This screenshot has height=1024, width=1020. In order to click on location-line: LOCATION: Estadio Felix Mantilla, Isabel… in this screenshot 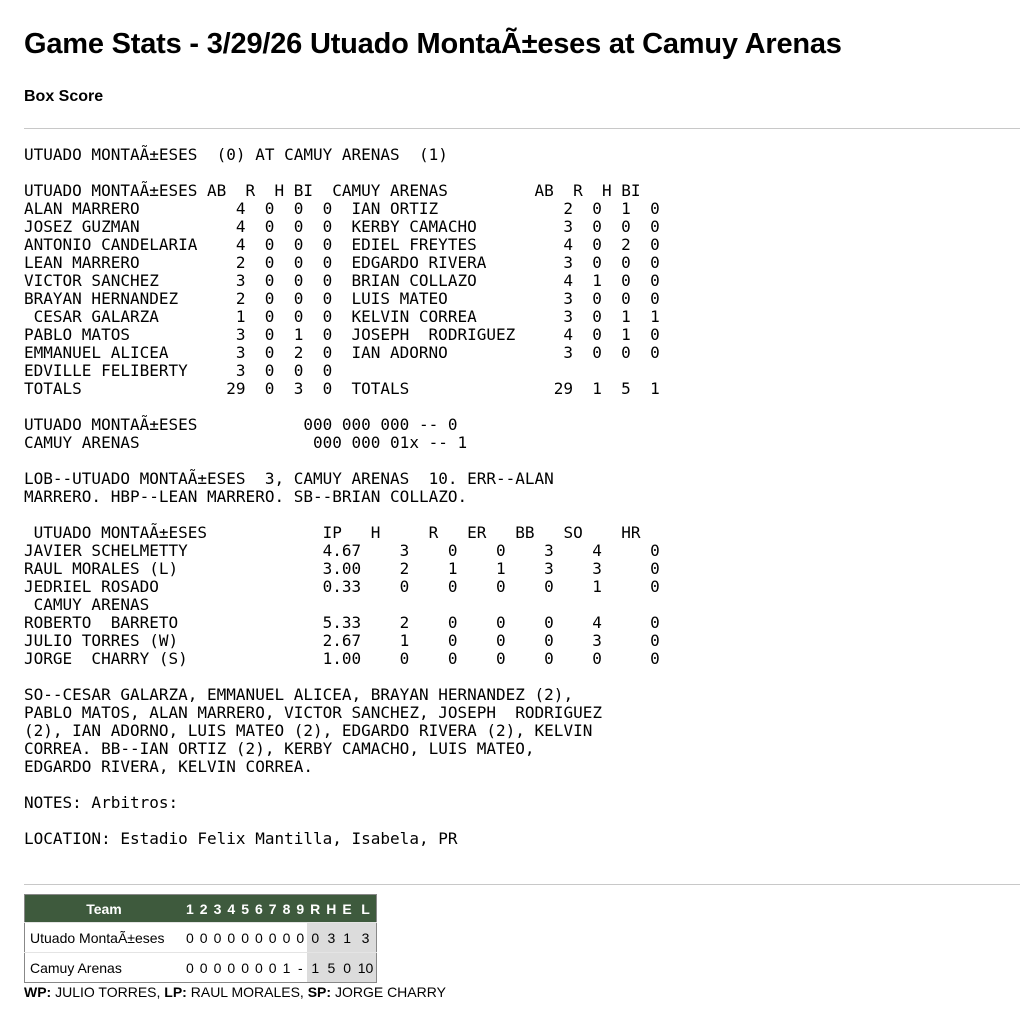, I will do `click(241, 838)`.